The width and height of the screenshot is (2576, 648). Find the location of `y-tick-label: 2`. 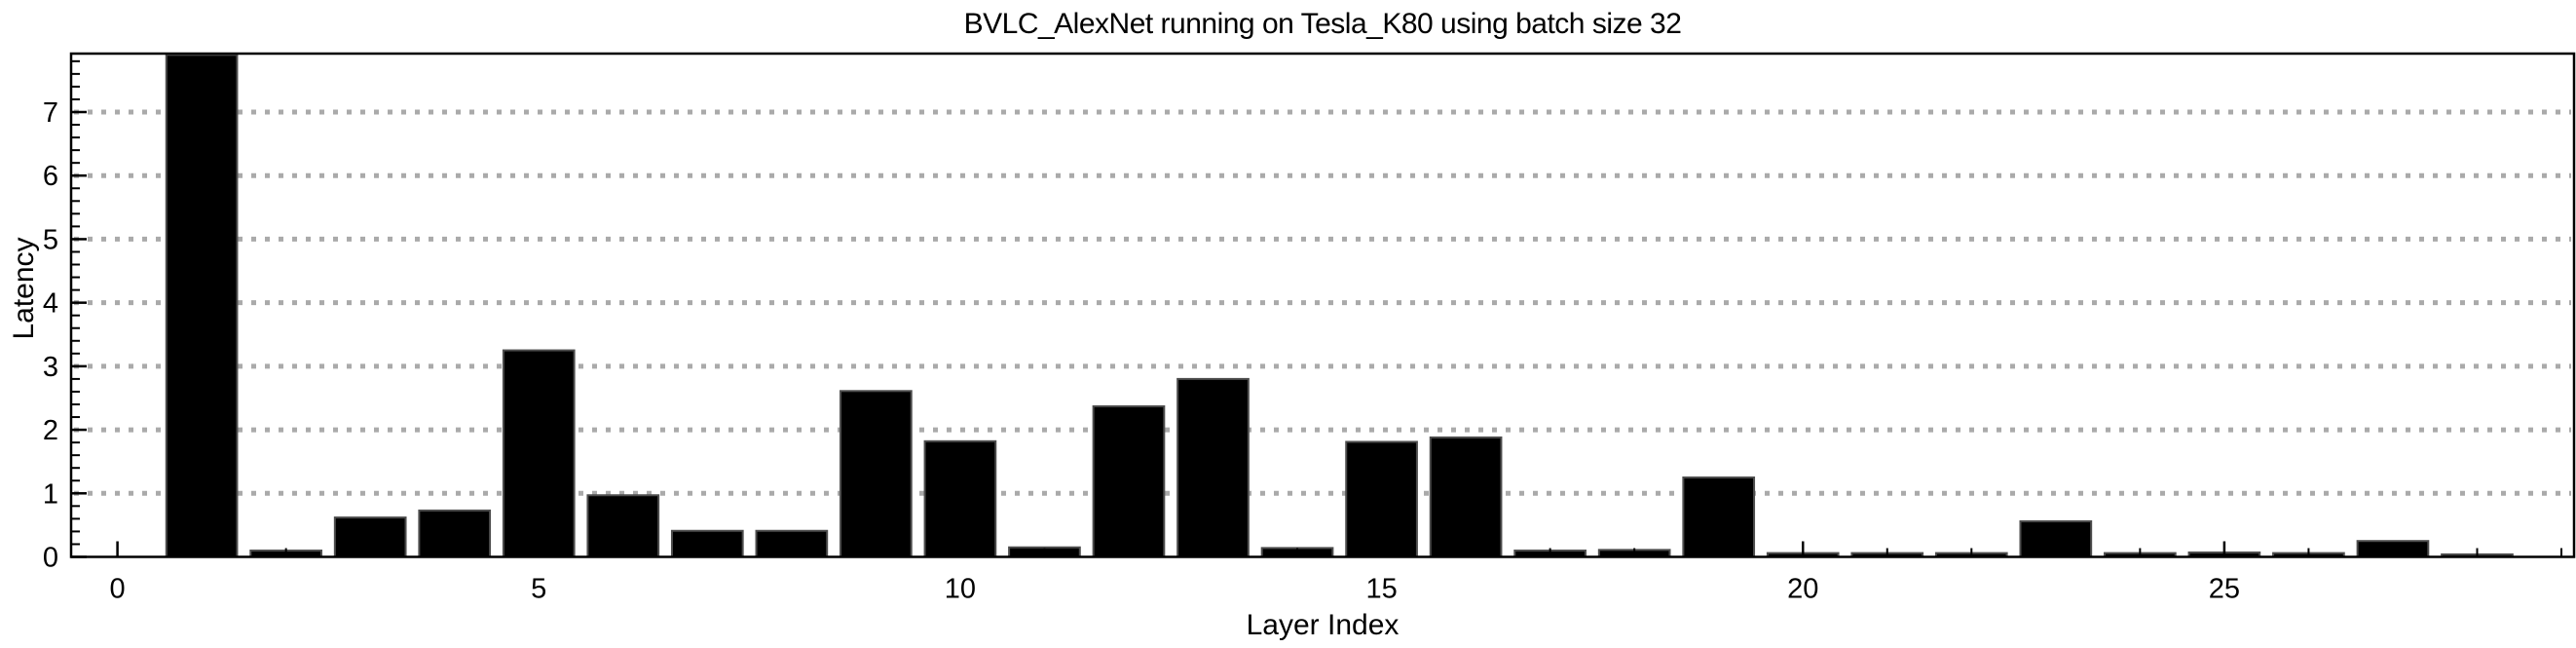

y-tick-label: 2 is located at coordinates (50, 430).